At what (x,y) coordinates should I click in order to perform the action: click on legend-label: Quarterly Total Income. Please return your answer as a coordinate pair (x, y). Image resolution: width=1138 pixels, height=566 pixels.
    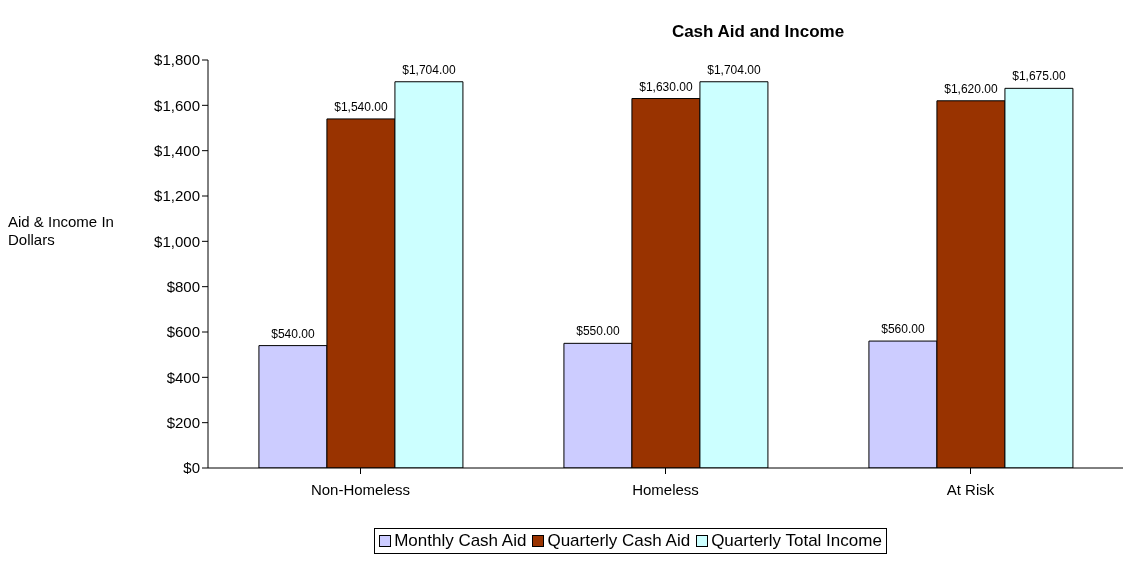
    Looking at the image, I should click on (796, 541).